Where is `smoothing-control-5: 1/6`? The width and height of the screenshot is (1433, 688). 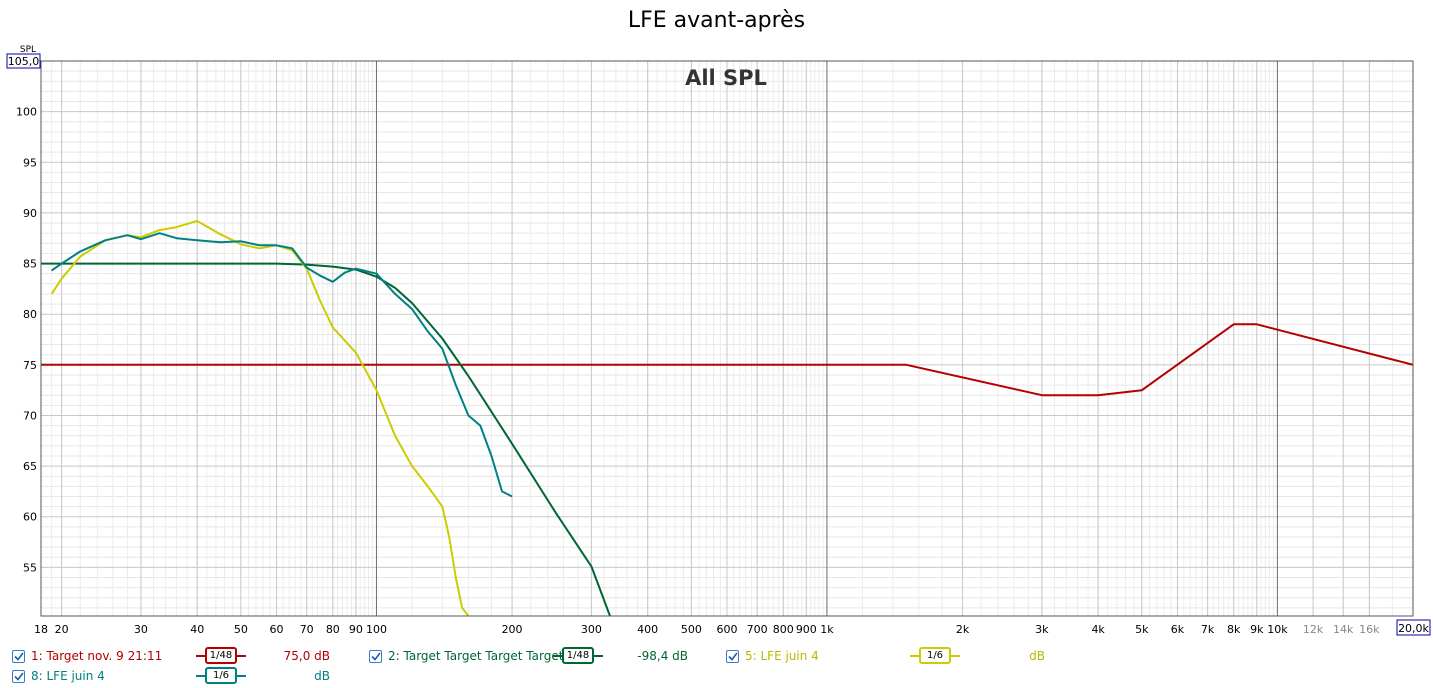 smoothing-control-5: 1/6 is located at coordinates (935, 656).